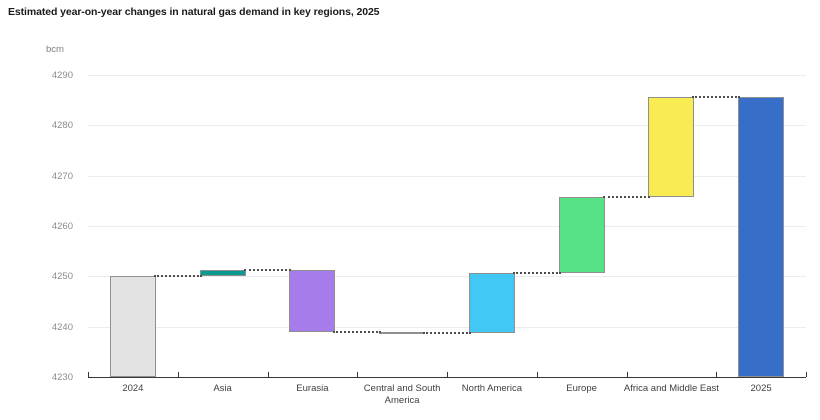 The width and height of the screenshot is (820, 420). I want to click on connector-eurasia-to-central-and-south-america, so click(357, 331).